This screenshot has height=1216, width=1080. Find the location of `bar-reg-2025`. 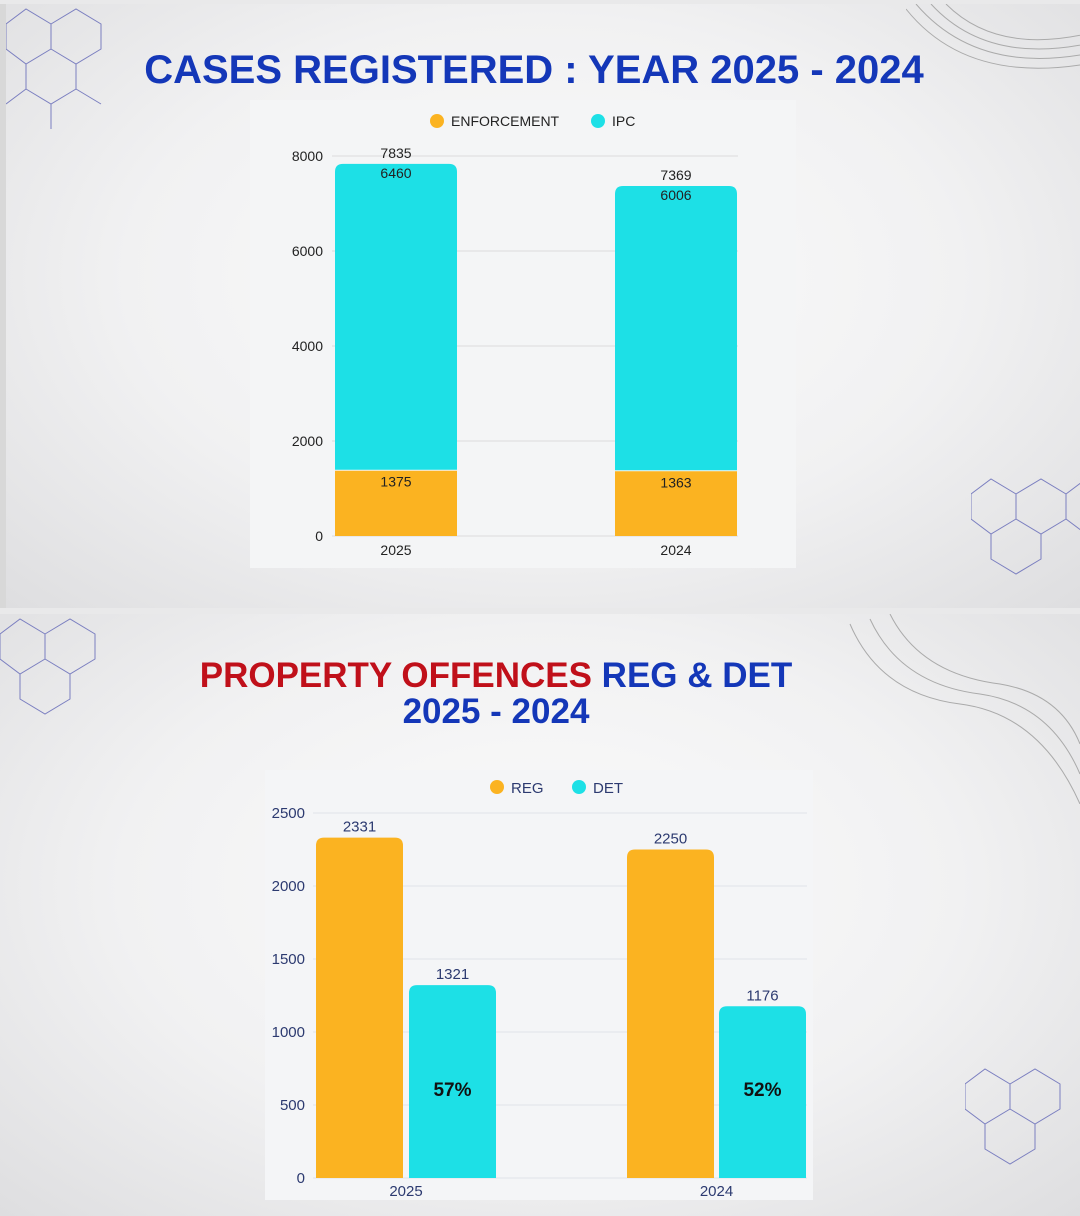

bar-reg-2025 is located at coordinates (359, 1007).